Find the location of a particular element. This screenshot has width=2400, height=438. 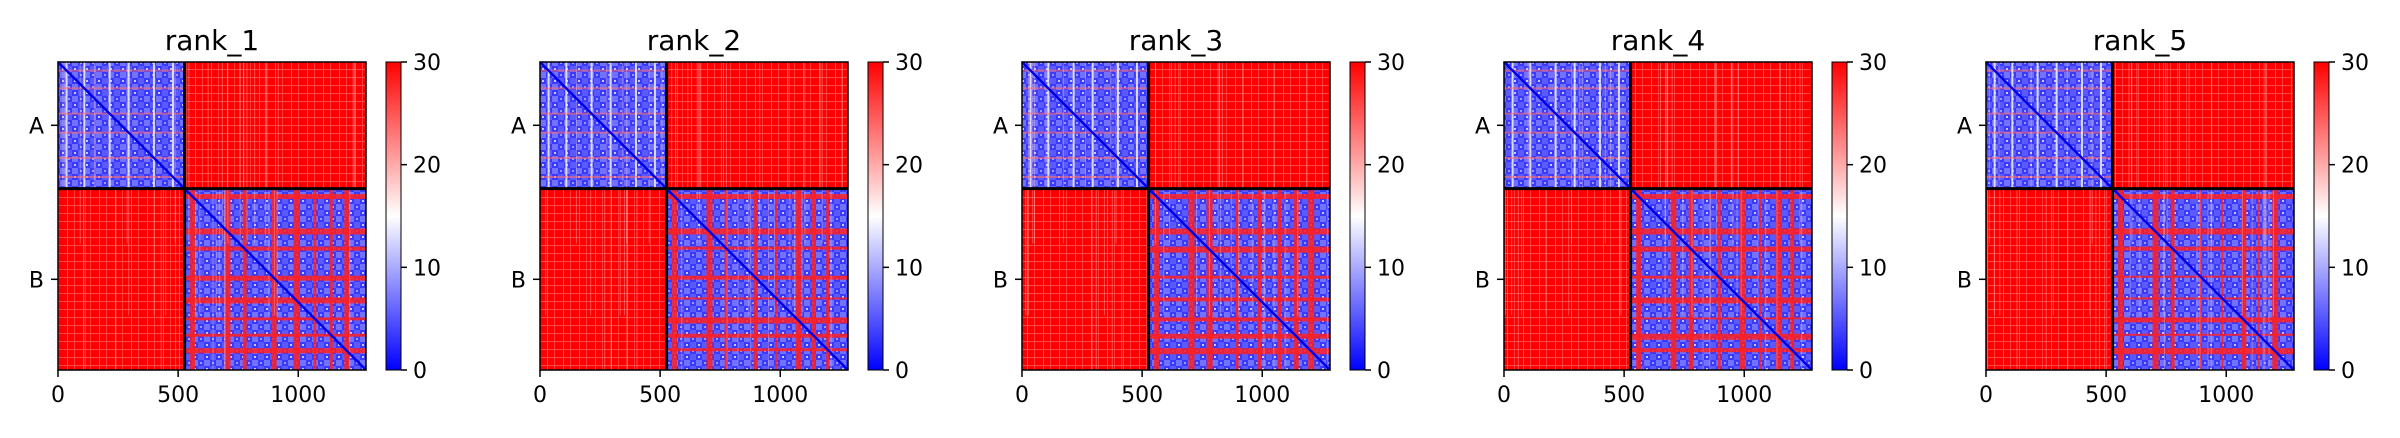

chart-title: rank_2 is located at coordinates (694, 40).